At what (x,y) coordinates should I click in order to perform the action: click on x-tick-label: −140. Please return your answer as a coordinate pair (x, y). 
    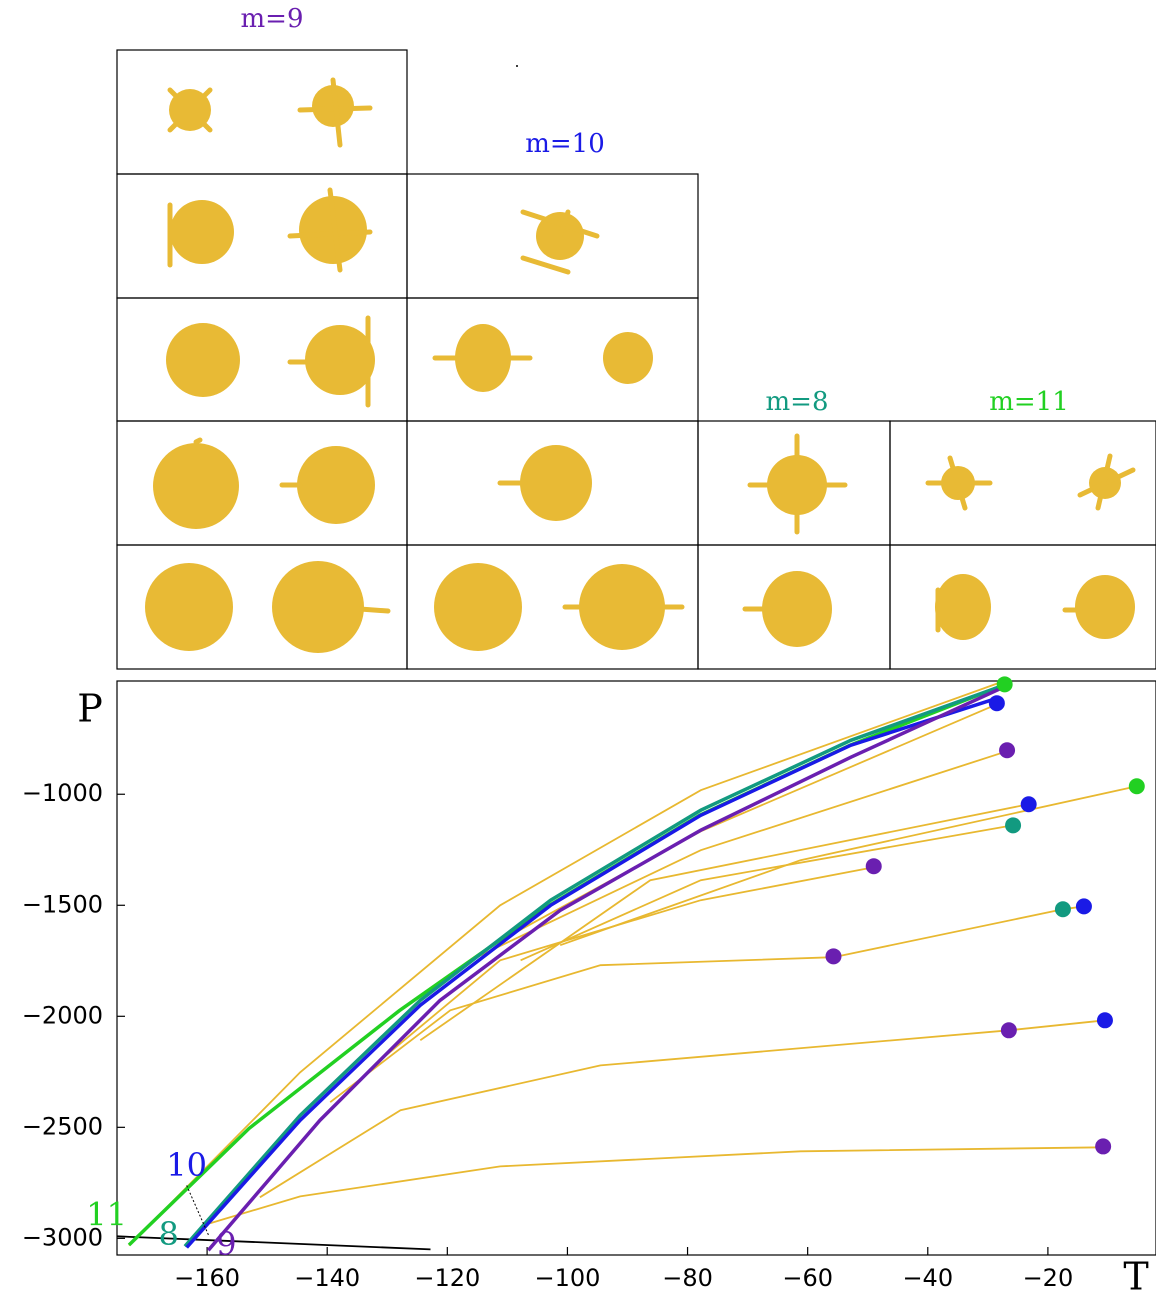
    Looking at the image, I should click on (327, 1278).